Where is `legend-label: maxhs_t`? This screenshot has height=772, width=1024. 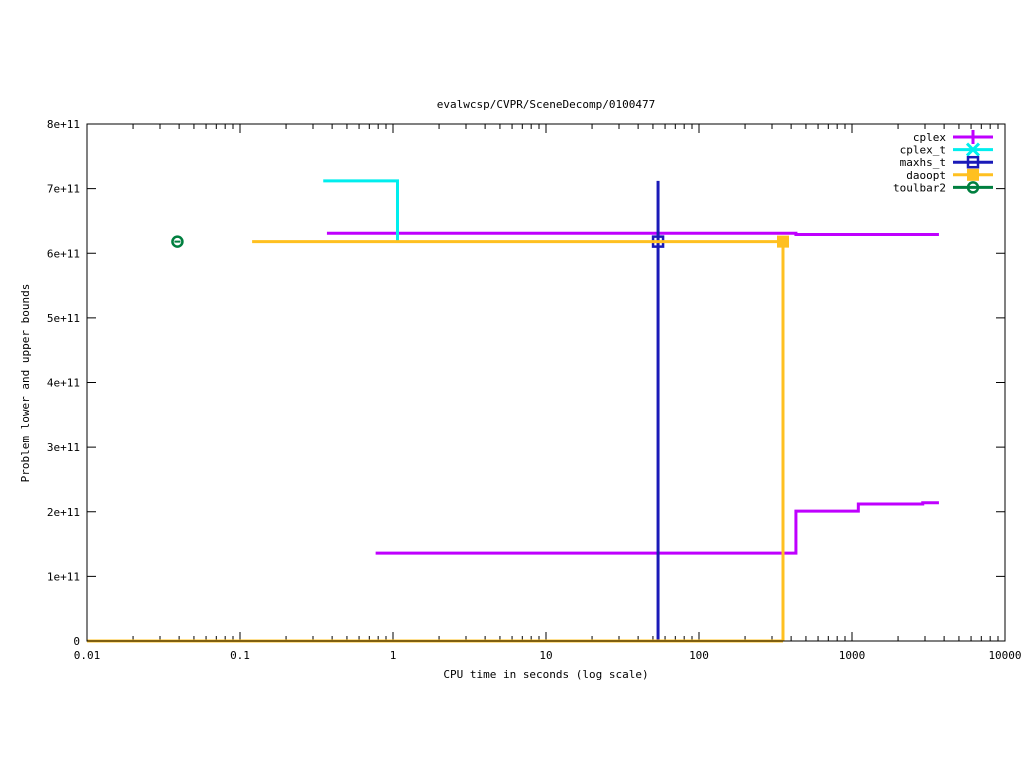
legend-label: maxhs_t is located at coordinates (923, 162).